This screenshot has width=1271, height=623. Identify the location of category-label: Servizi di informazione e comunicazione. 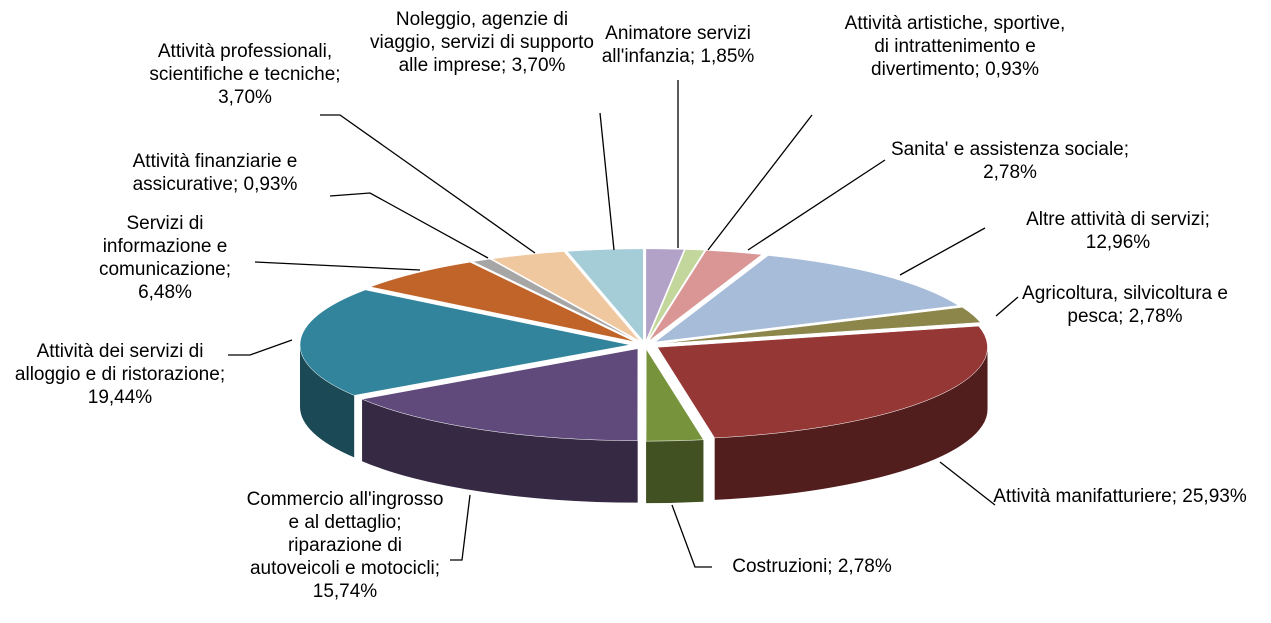
(165, 246).